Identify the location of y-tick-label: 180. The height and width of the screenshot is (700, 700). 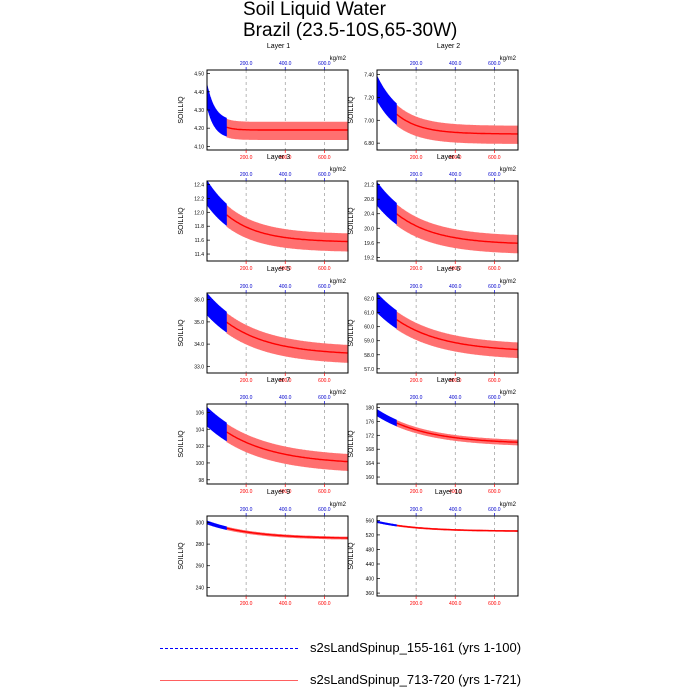
(370, 408).